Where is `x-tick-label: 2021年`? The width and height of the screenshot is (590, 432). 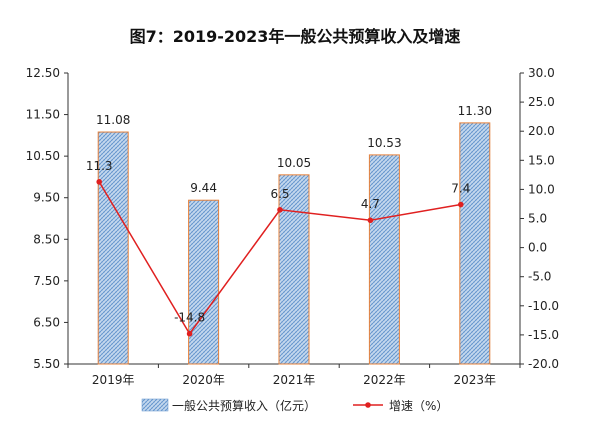 x-tick-label: 2021年 is located at coordinates (294, 380).